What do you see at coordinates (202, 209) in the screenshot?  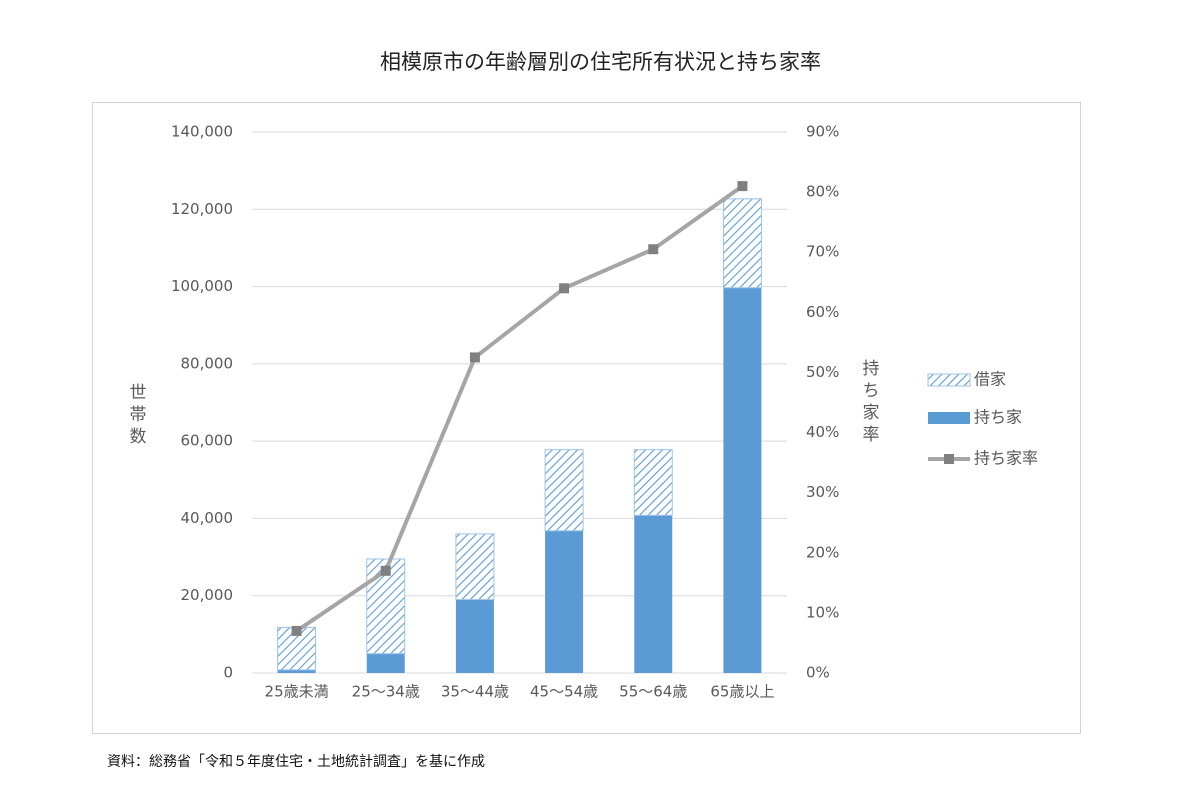 I see `y-tick-label: 120,000` at bounding box center [202, 209].